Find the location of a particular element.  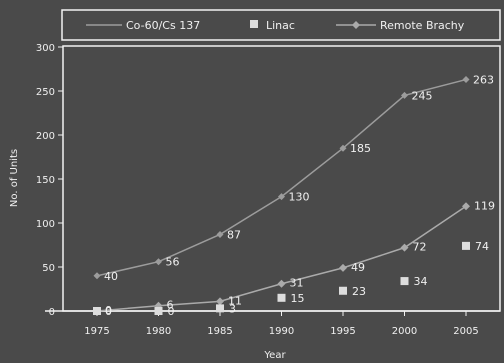

data-label-co60: 263 is located at coordinates (483, 80).